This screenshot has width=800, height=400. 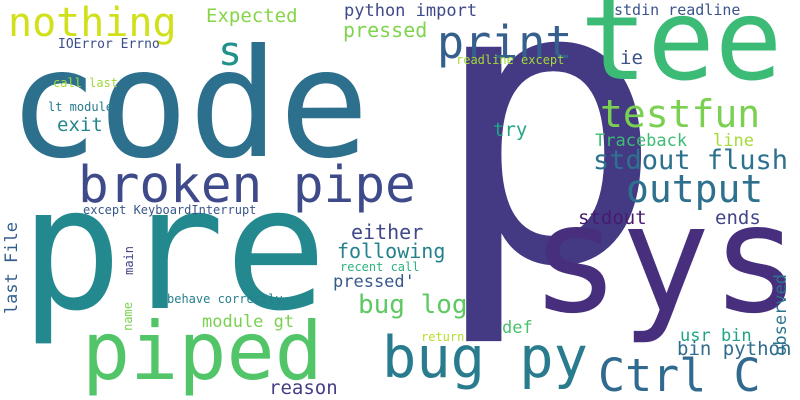 I want to click on word-traceback: Traceback, so click(x=641, y=141).